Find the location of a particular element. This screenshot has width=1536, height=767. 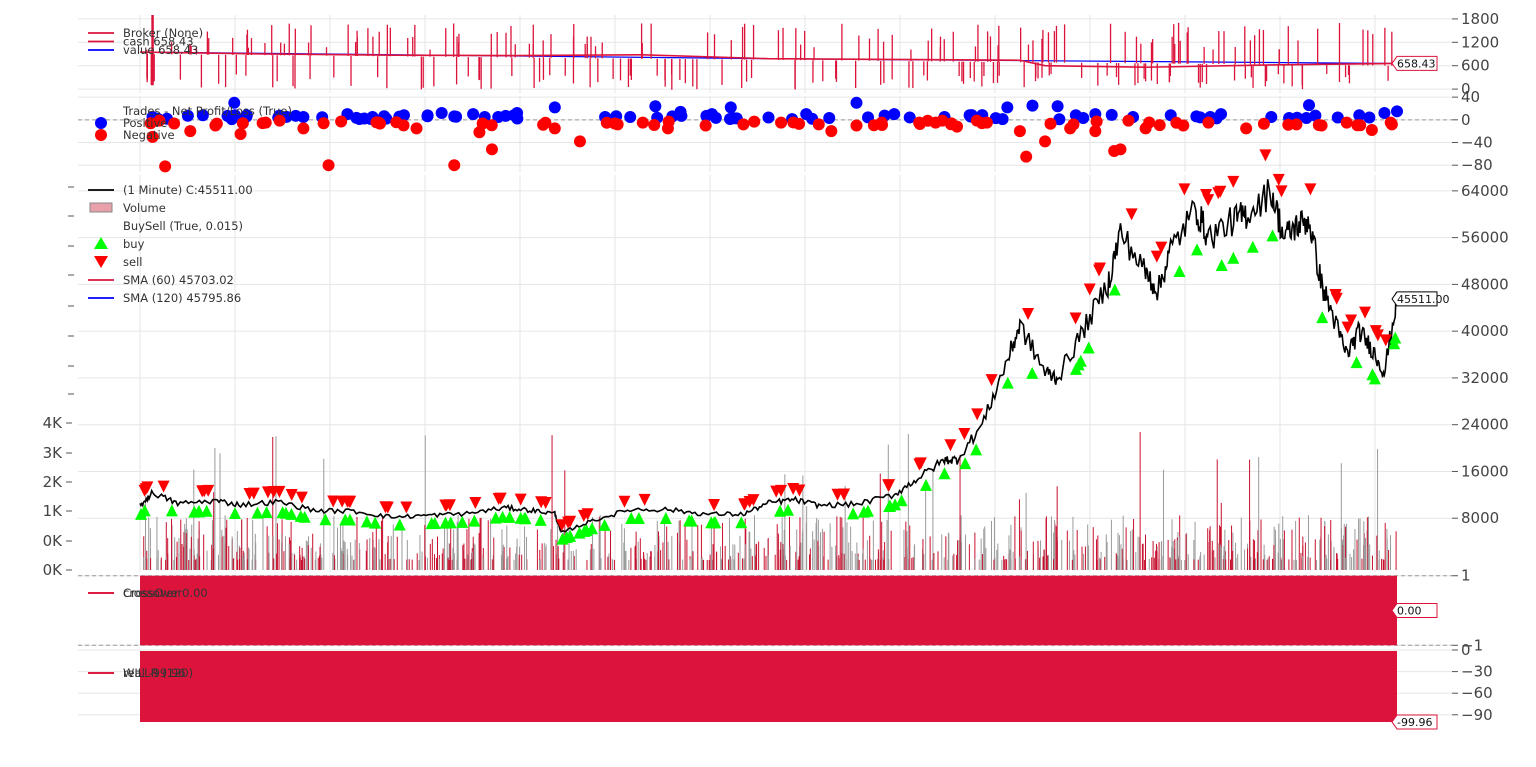

last-value-label: 0.00 is located at coordinates (1409, 611).